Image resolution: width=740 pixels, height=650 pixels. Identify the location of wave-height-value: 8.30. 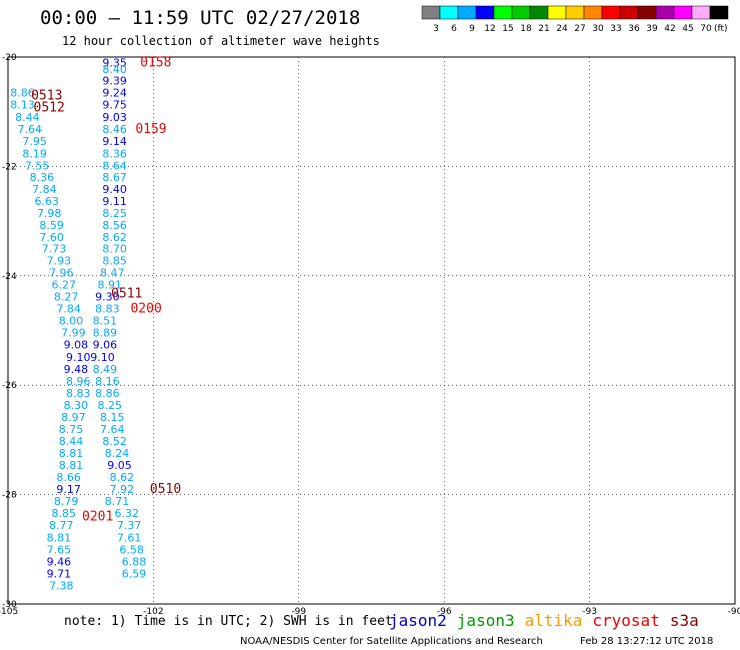
(76, 405).